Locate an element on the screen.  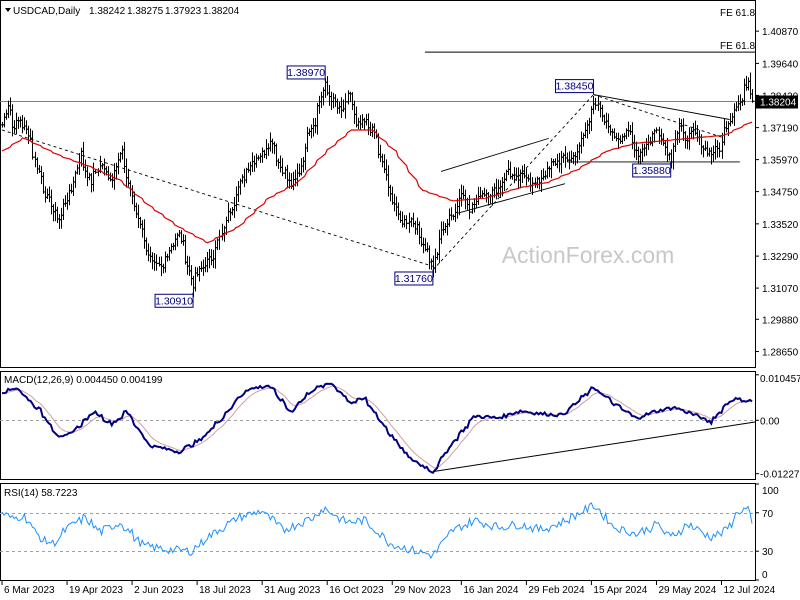
date-tick-label: 18 Jul 2023 is located at coordinates (225, 590).